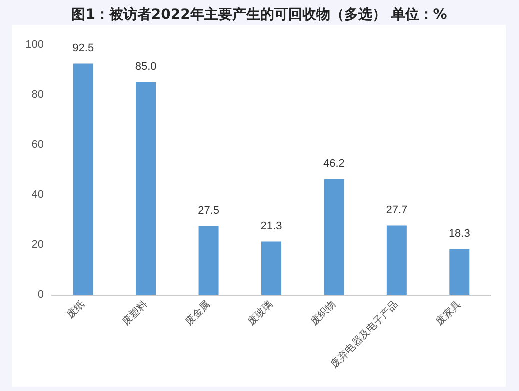  What do you see at coordinates (38, 95) in the screenshot?
I see `y-tick-label: 80` at bounding box center [38, 95].